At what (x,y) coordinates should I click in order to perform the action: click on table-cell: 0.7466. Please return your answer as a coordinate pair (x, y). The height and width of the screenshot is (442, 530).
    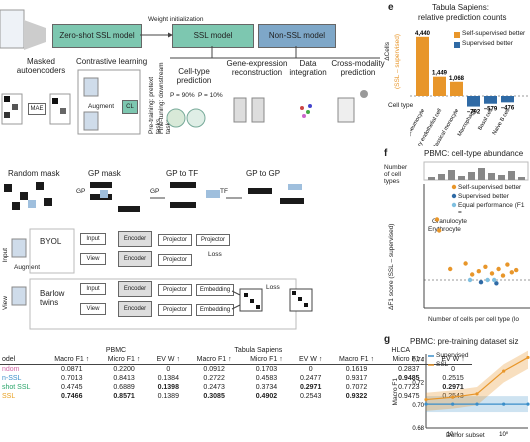
    Looking at the image, I should click on (72, 396).